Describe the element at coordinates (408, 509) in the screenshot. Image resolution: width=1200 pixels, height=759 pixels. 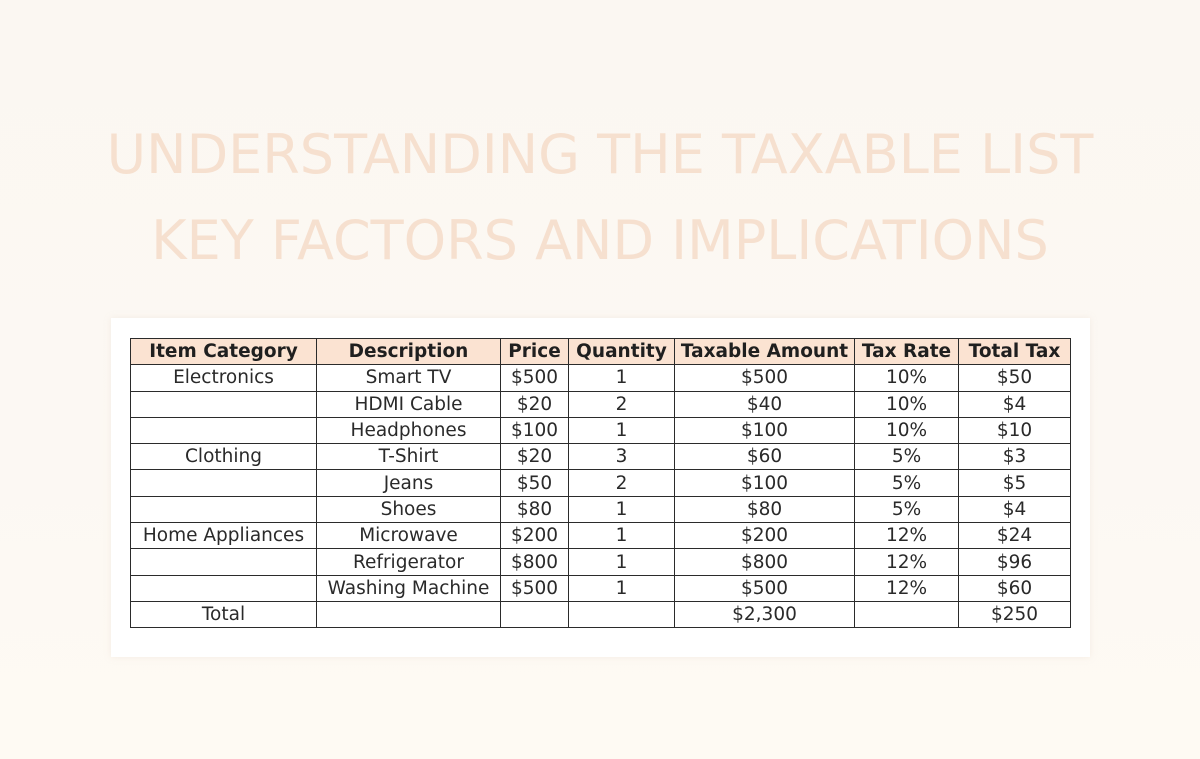
I see `table-cell: Shoes` at that location.